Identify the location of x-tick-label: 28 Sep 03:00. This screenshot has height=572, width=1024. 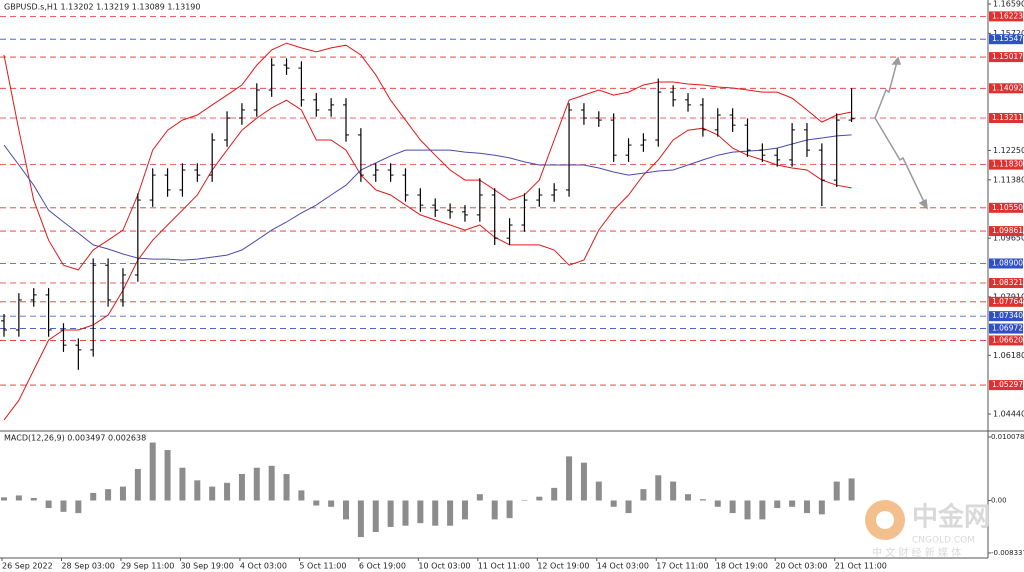
(87, 566).